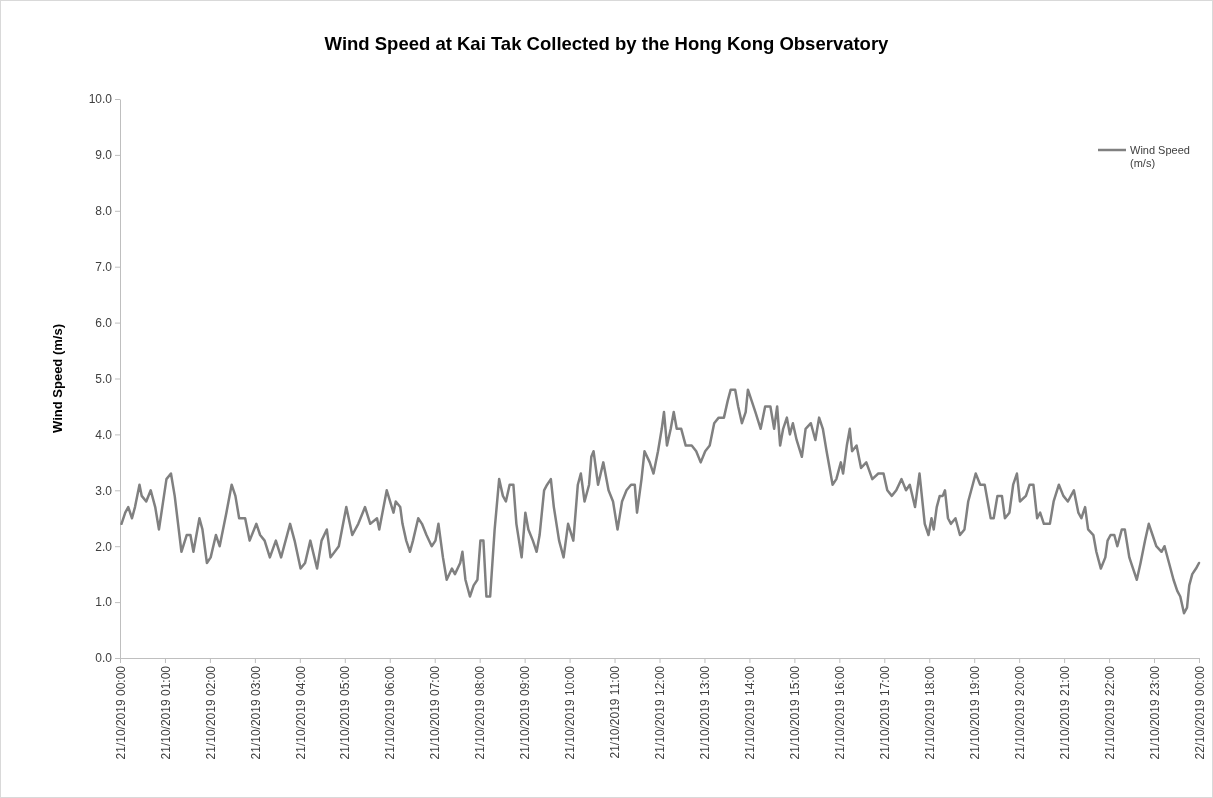  Describe the element at coordinates (255, 712) in the screenshot. I see `x-tick-label: 21/10/2019 03:00` at that location.